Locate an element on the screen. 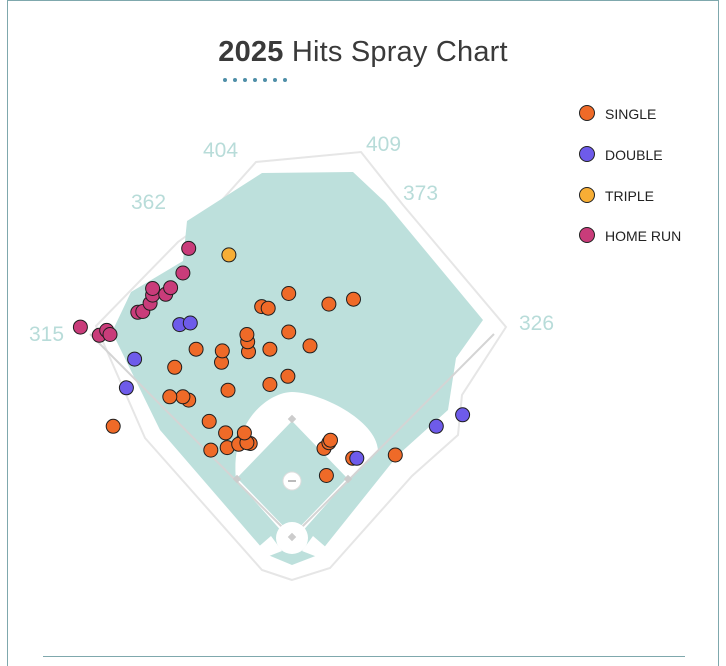  distance-label-left-line: 315 is located at coordinates (46, 334).